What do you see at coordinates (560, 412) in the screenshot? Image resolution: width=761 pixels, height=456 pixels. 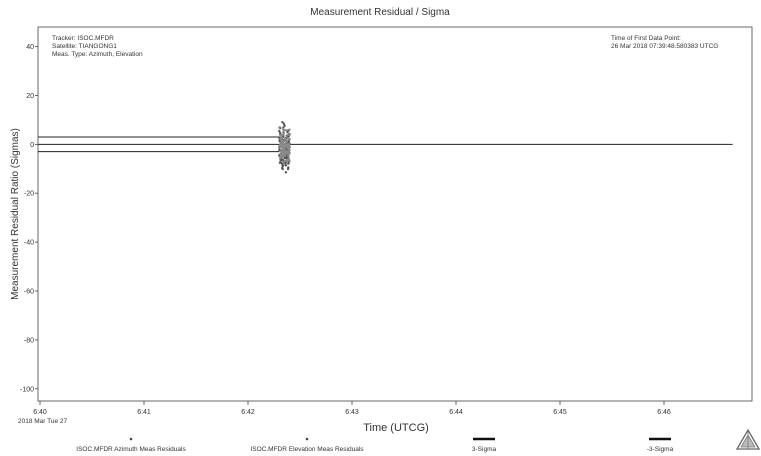 I see `x-tick-label: 6:45` at bounding box center [560, 412].